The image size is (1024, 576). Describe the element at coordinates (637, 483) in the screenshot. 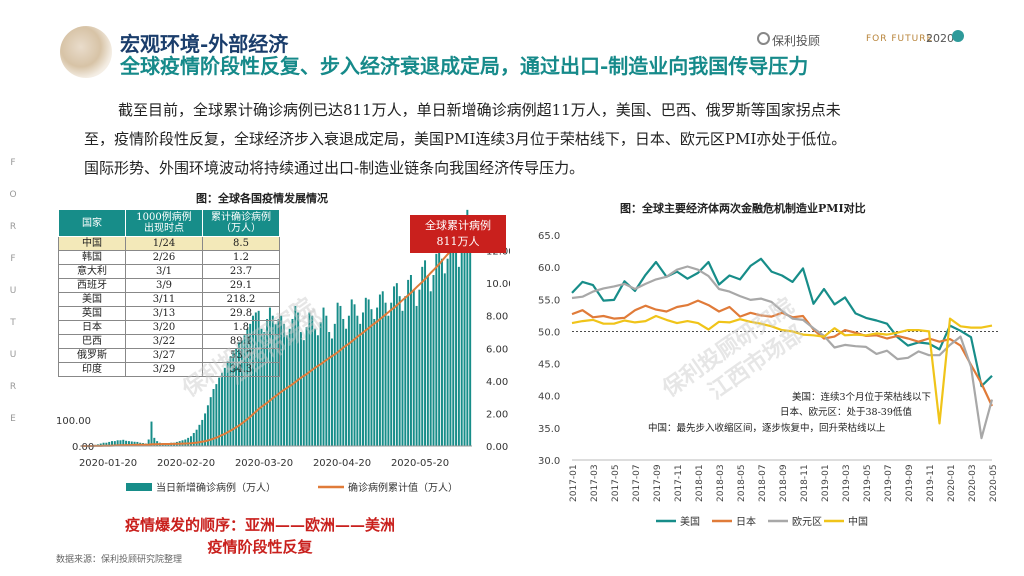

I see `x-tick-label: 2017-07` at that location.